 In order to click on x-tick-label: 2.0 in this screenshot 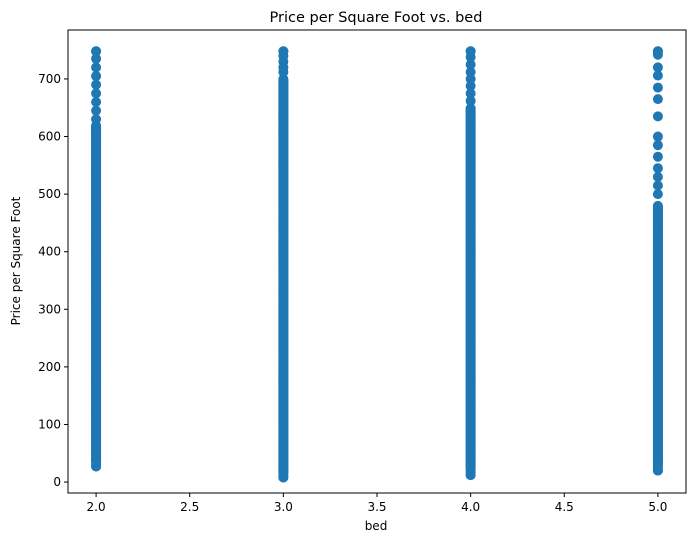, I will do `click(96, 507)`.